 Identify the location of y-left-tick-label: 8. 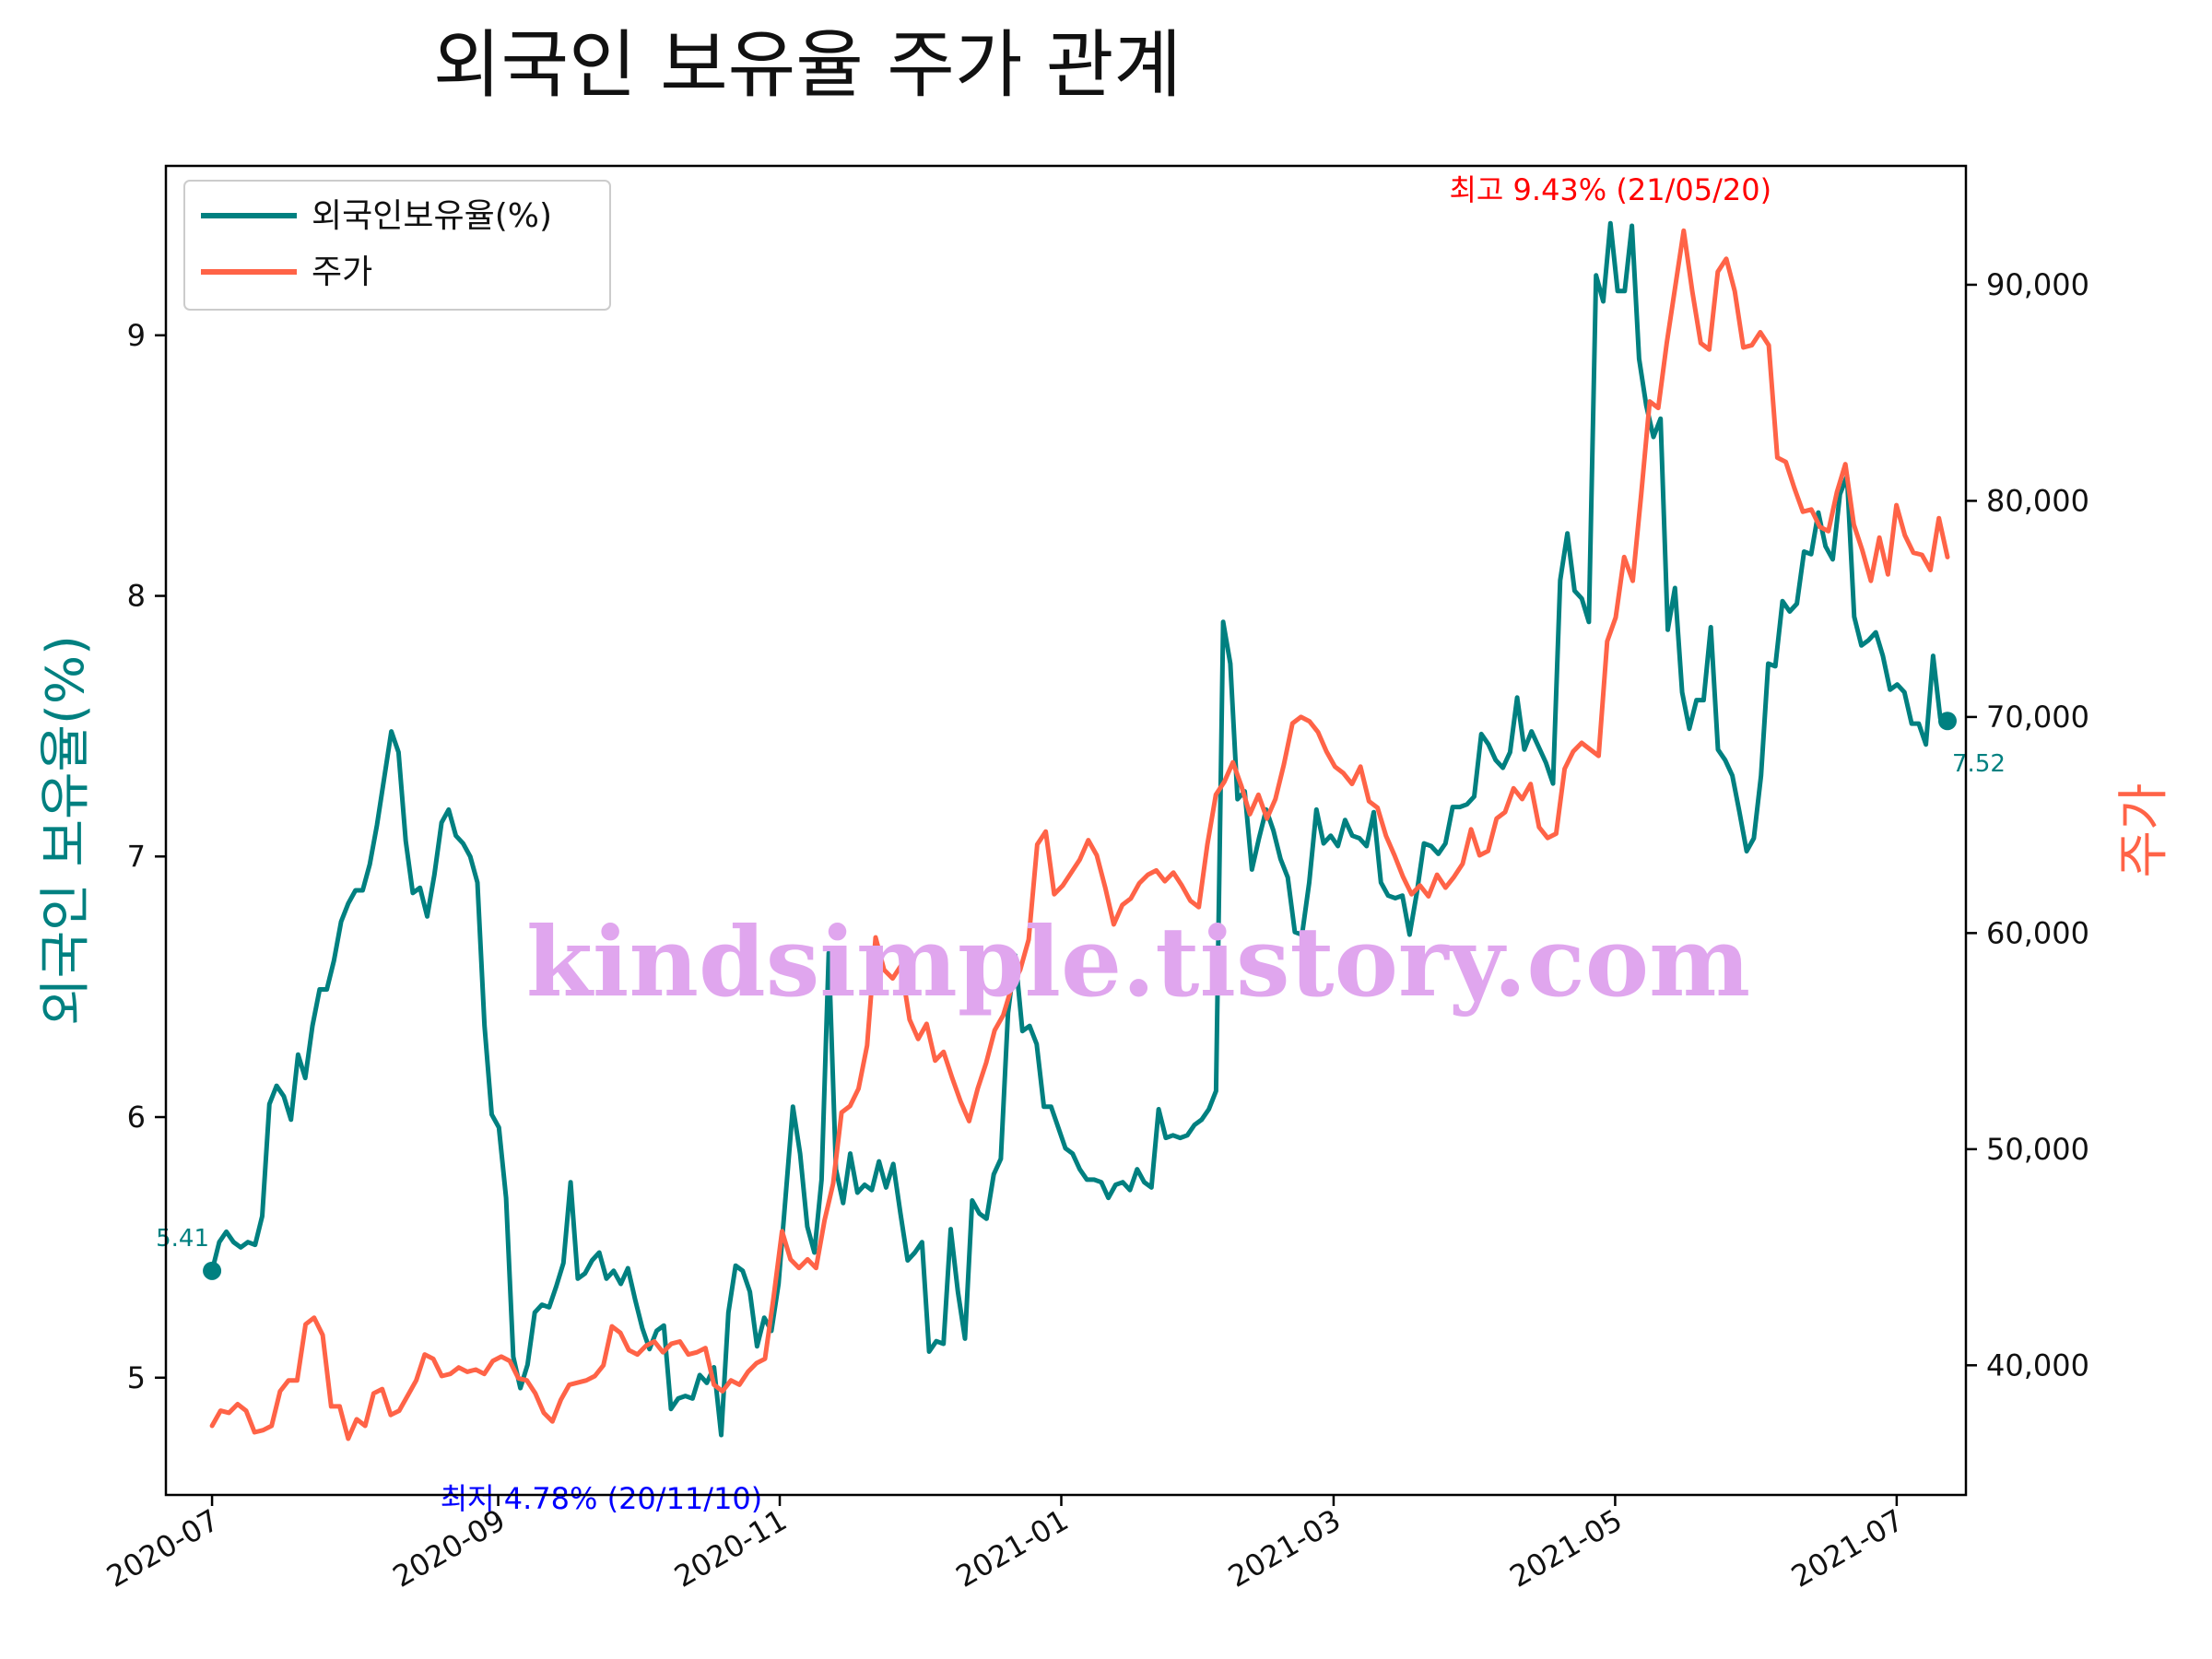
(136, 596).